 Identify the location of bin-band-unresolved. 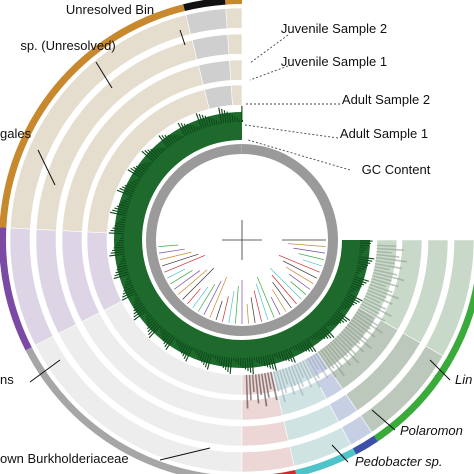
(204, 6).